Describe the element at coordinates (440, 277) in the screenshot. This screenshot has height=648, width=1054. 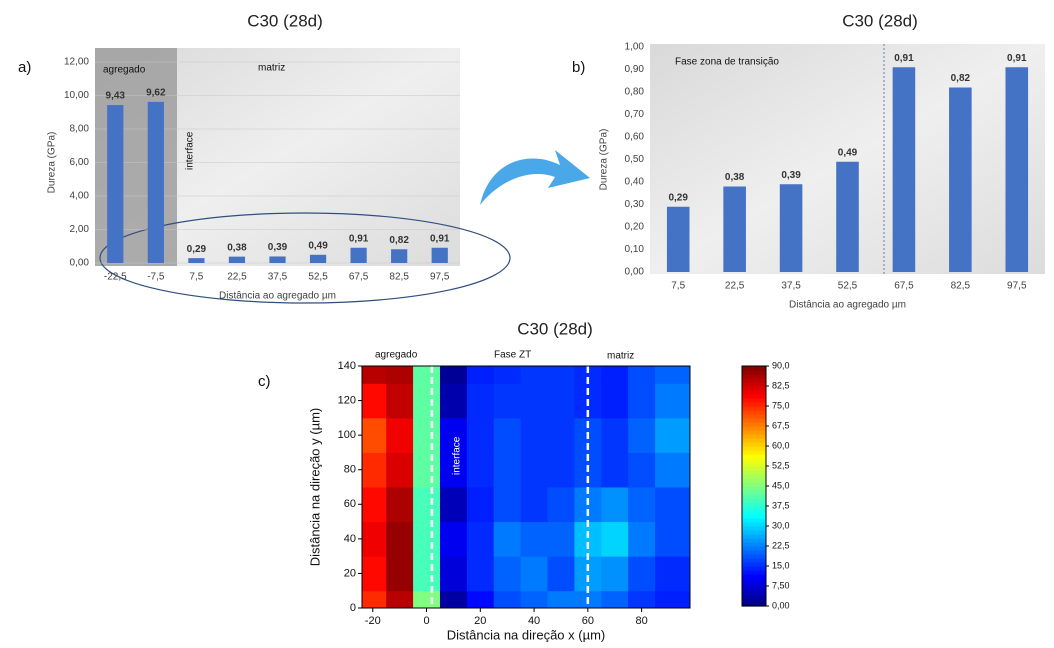
I see `x-tick-label: 97,5` at that location.